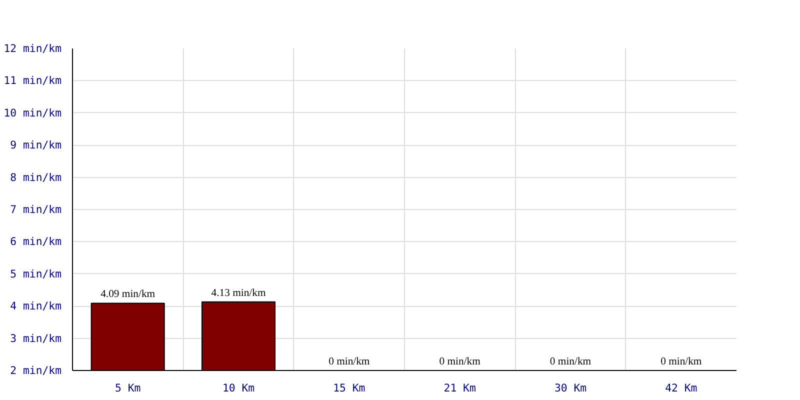 The image size is (800, 400). What do you see at coordinates (128, 294) in the screenshot?
I see `data-label: 4.09 min/km` at bounding box center [128, 294].